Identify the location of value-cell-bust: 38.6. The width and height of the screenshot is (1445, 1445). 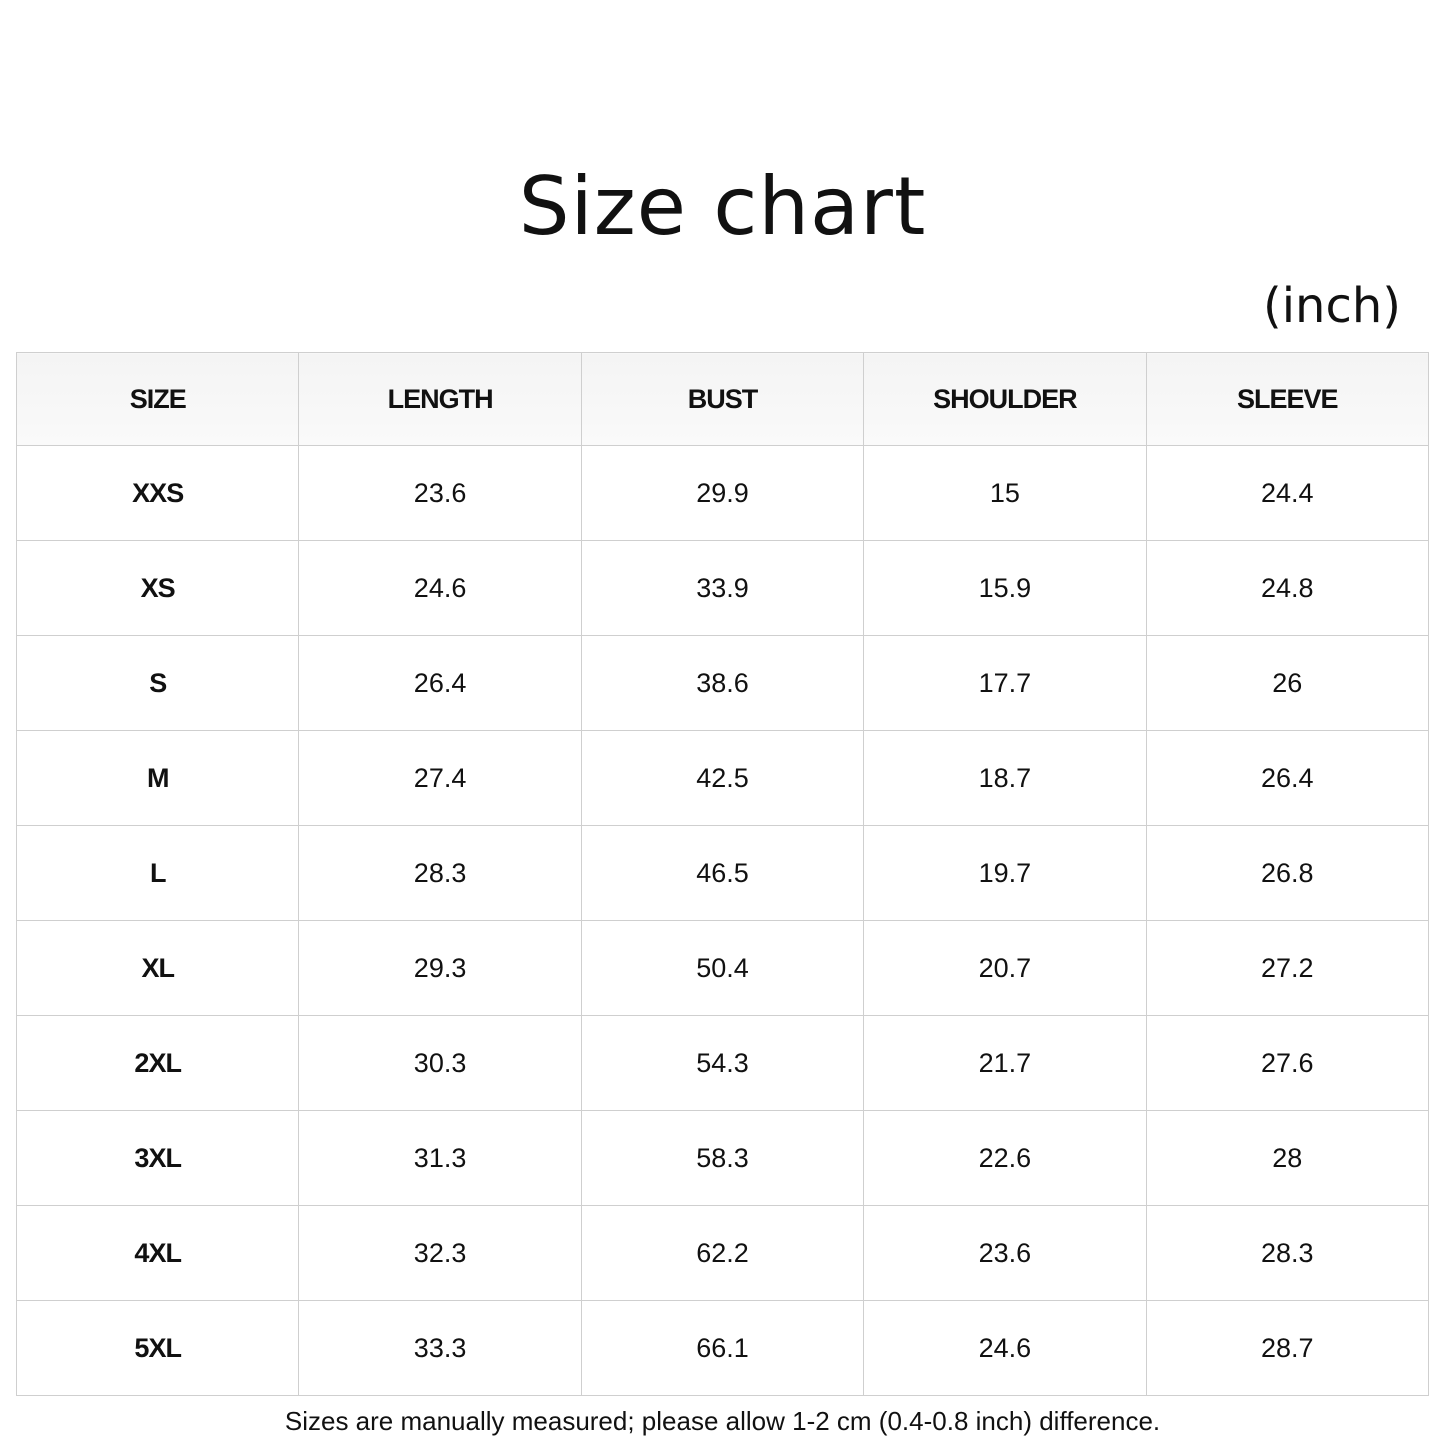
(722, 683).